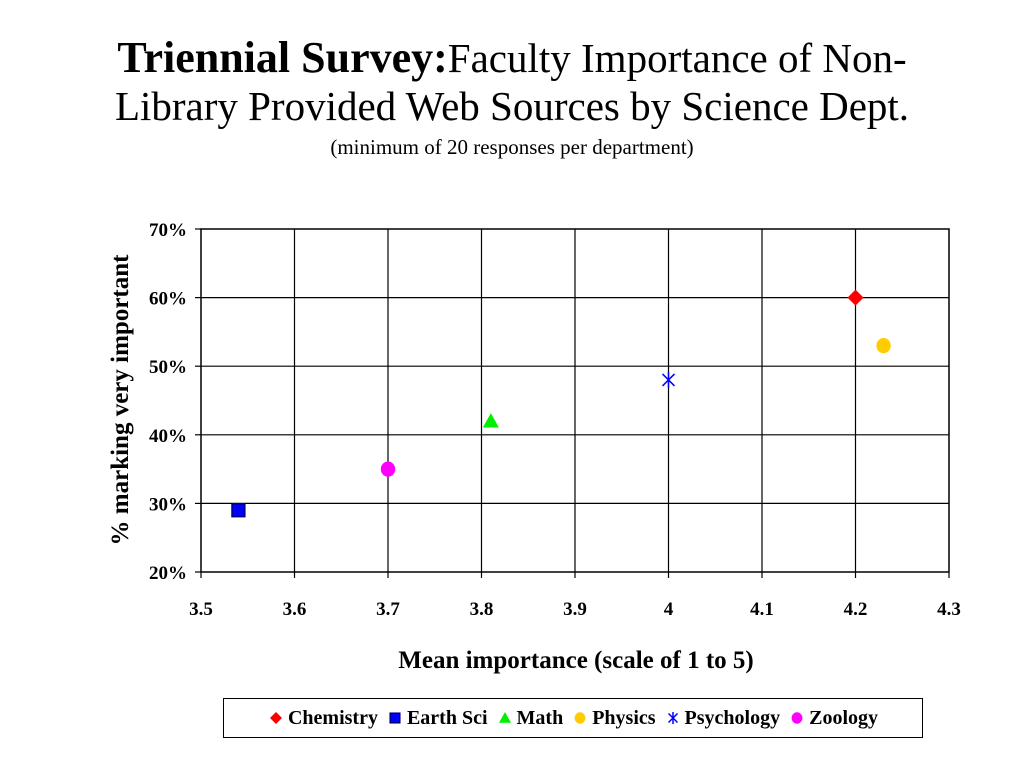 Image resolution: width=1024 pixels, height=768 pixels. I want to click on legend-label: Math, so click(540, 717).